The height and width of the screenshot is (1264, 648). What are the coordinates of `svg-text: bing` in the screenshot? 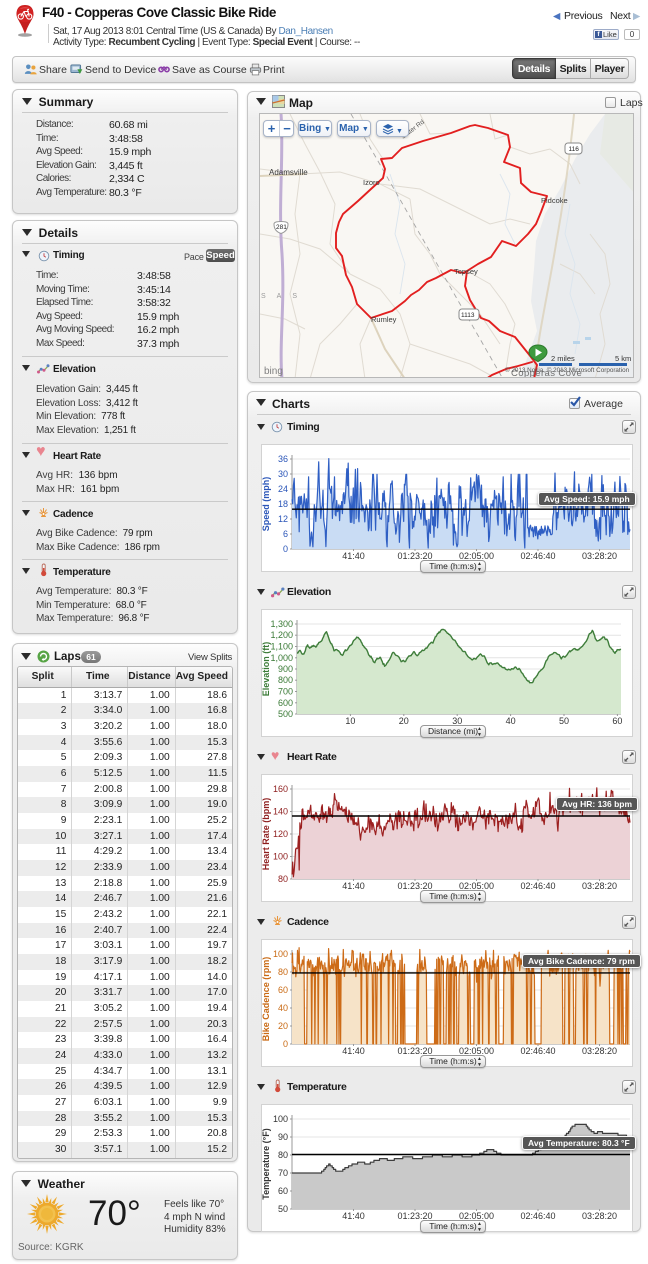 It's located at (273, 371).